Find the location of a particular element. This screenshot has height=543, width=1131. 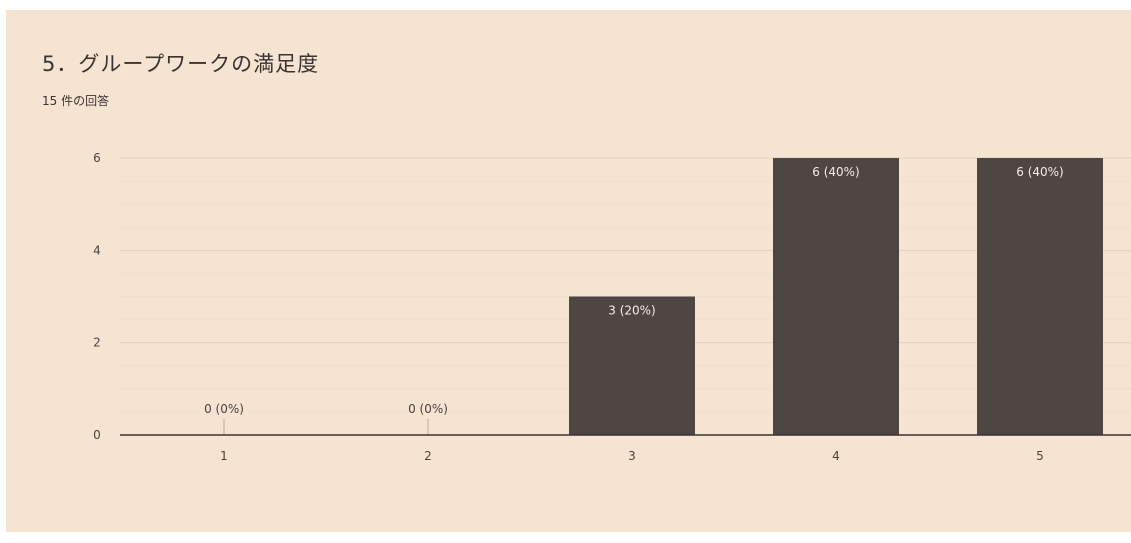

x-tick-label: 3 is located at coordinates (632, 456).